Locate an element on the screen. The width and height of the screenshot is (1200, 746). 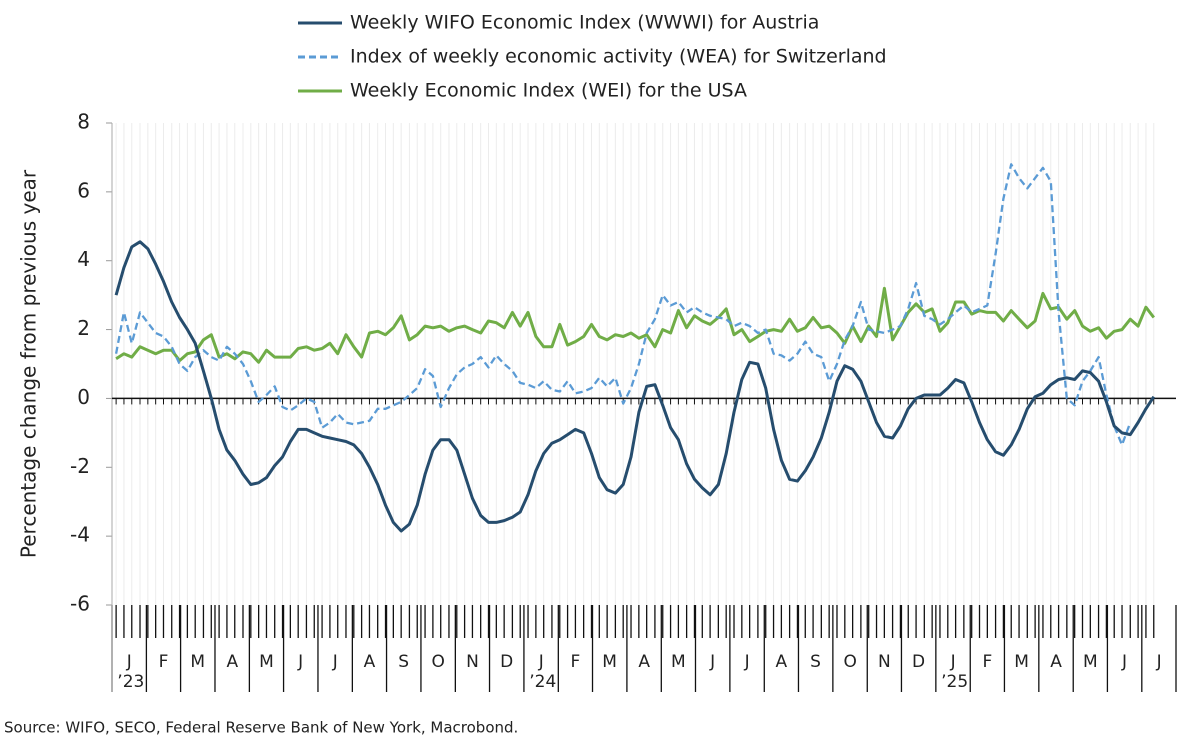
year-label: ’25 is located at coordinates (954, 682).